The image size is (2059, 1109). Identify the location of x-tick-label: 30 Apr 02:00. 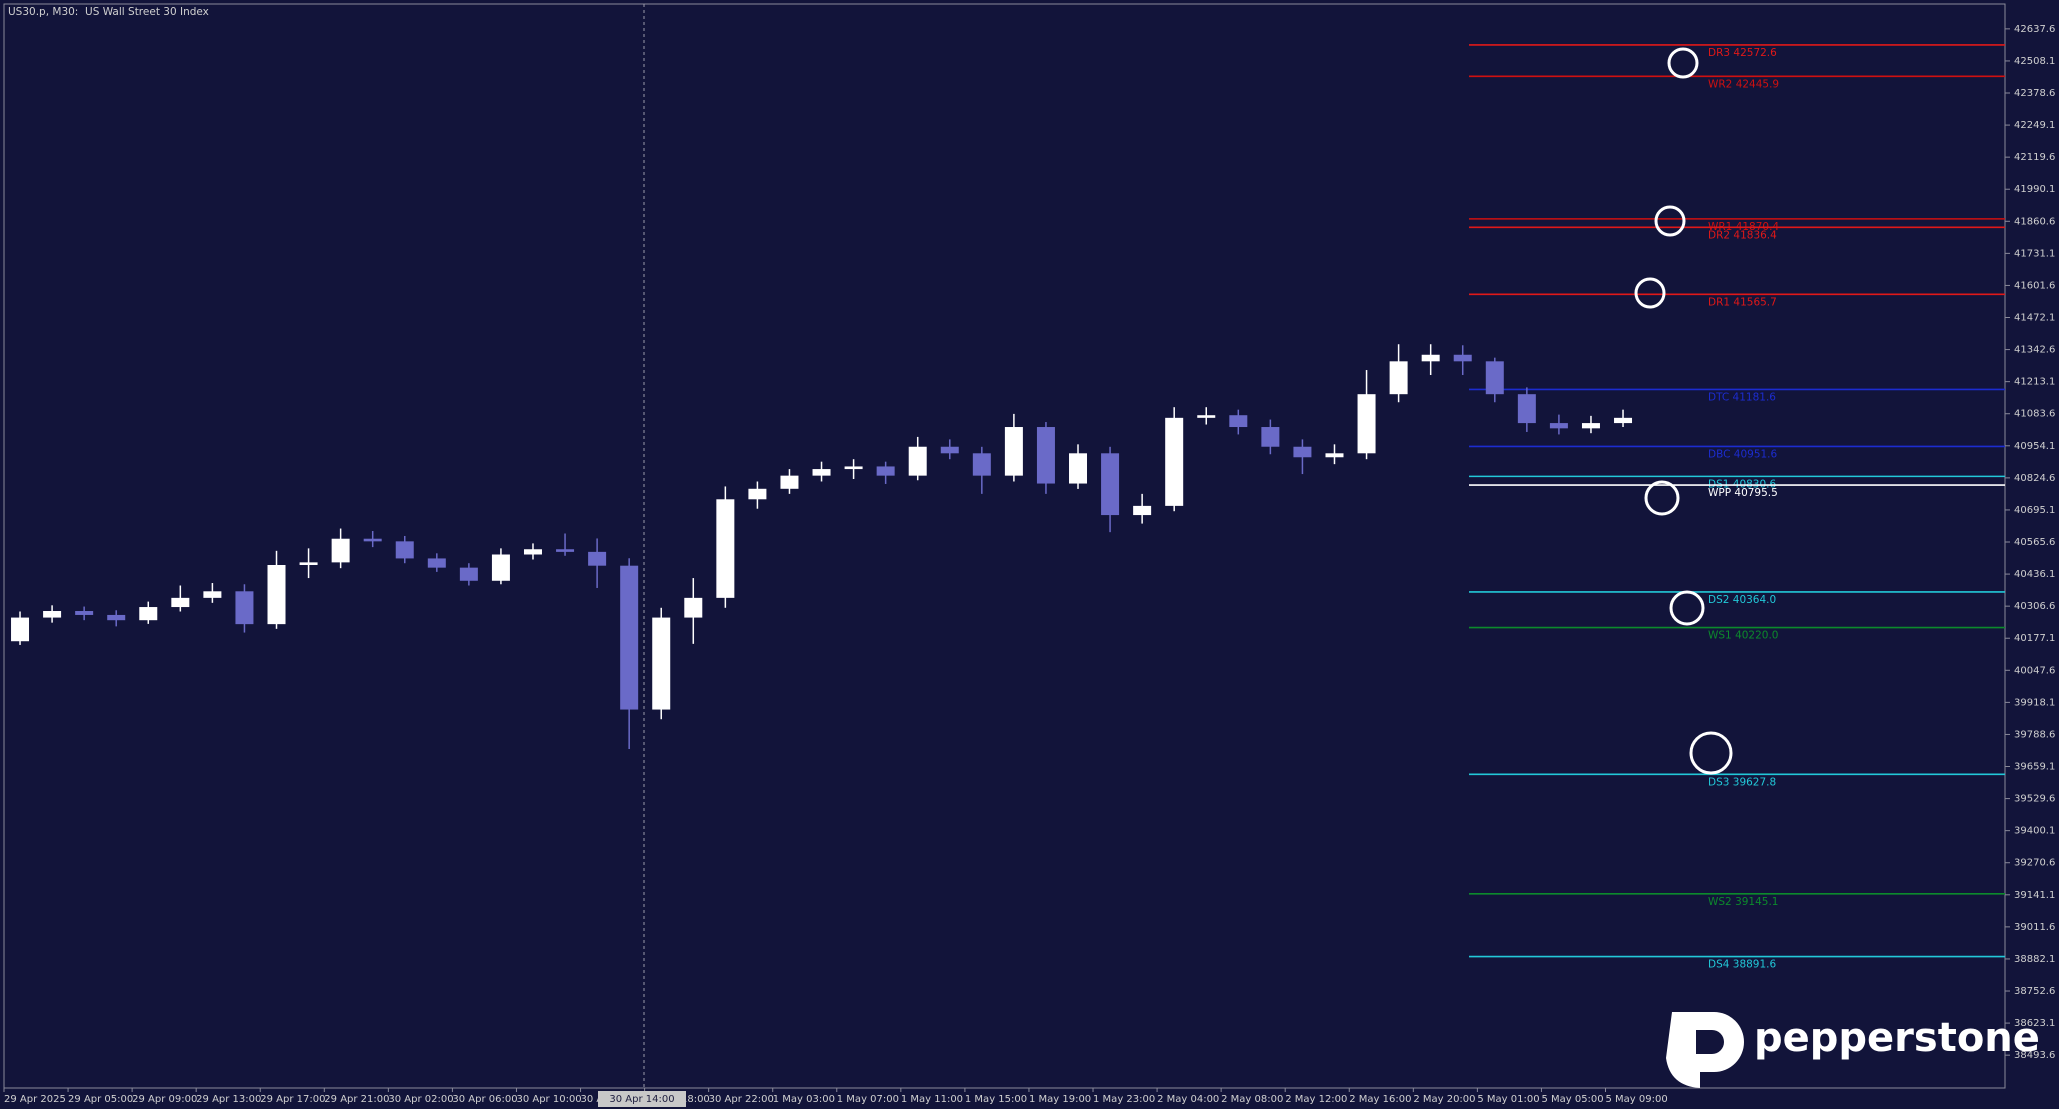
(420, 1099).